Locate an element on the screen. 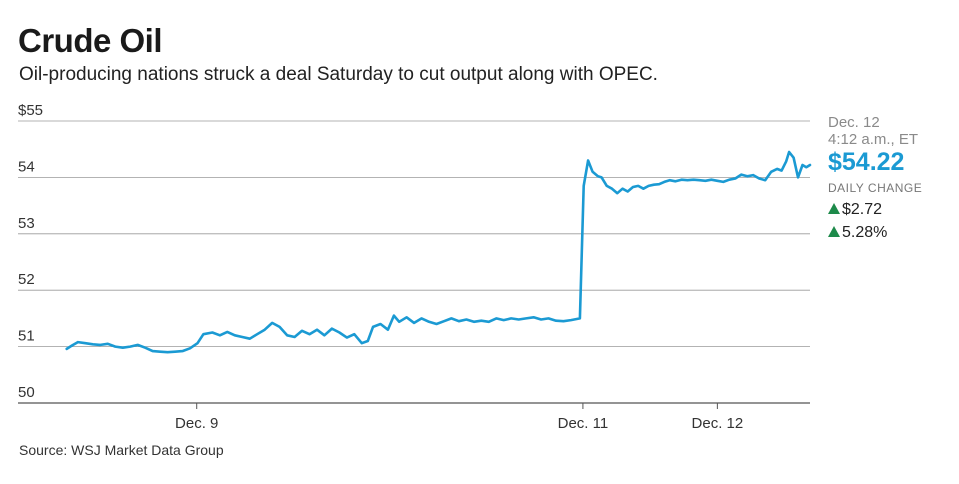  x-axis-ticks: Dec. 9 Dec. 11 Dec. 12 is located at coordinates (459, 417).